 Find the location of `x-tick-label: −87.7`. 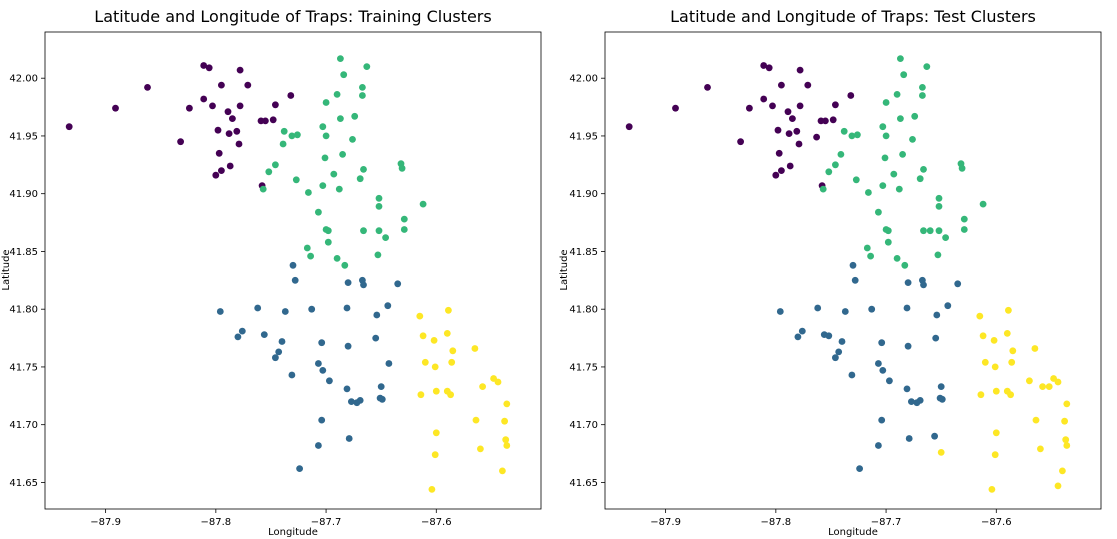

x-tick-label: −87.7 is located at coordinates (326, 522).